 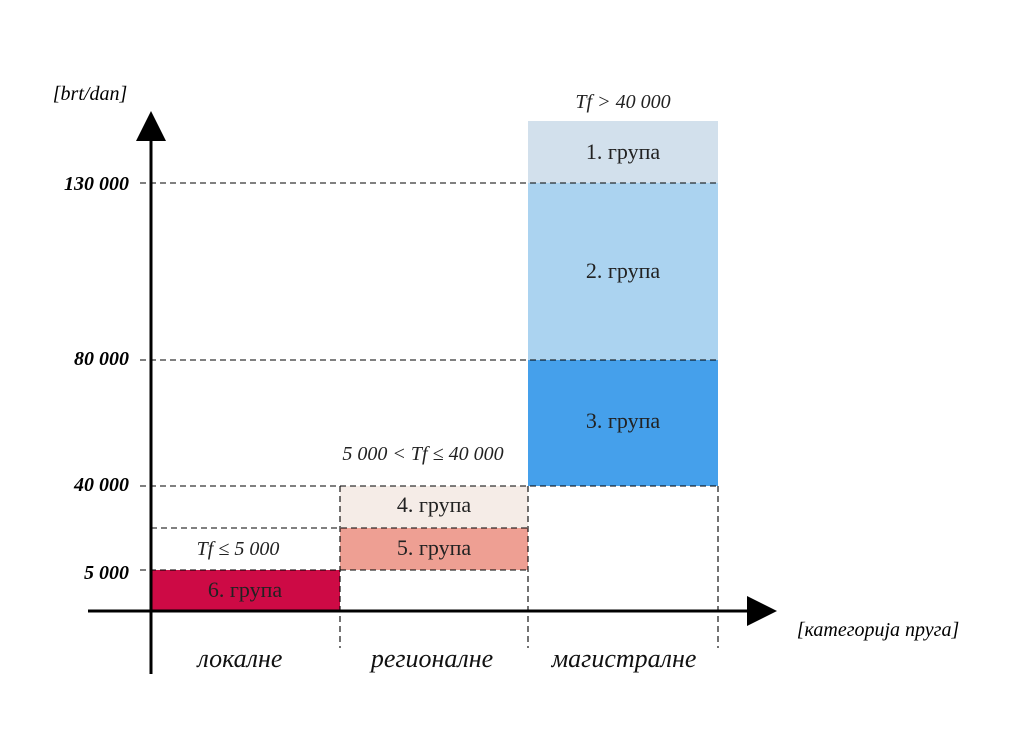 I want to click on group-2-label: 2. група, so click(x=623, y=270).